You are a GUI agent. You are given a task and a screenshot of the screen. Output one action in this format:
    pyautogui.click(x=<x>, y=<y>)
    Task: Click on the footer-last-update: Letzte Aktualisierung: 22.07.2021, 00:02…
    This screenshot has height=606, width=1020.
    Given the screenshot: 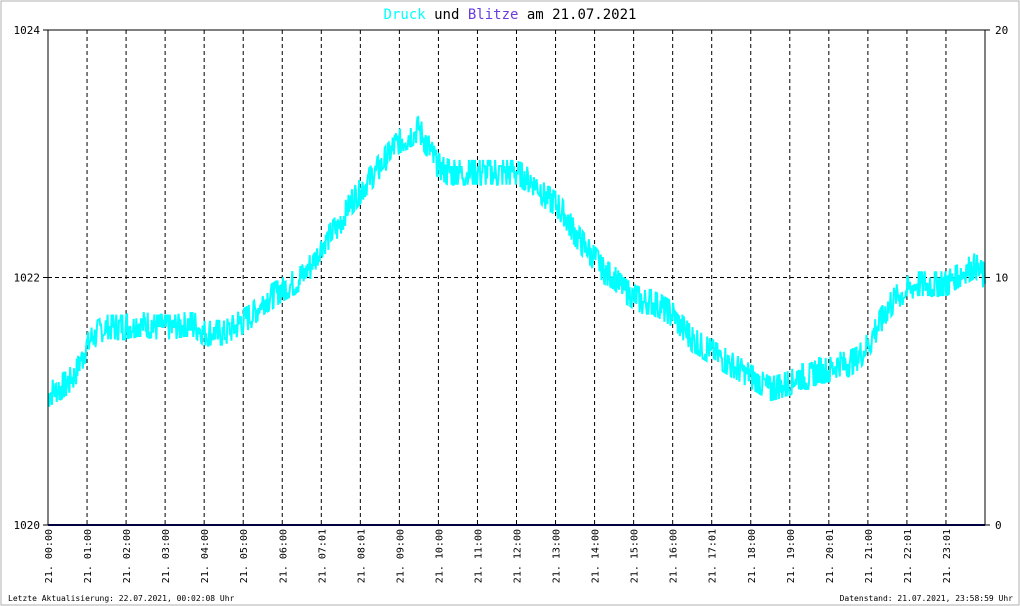 What is the action you would take?
    pyautogui.click(x=121, y=598)
    